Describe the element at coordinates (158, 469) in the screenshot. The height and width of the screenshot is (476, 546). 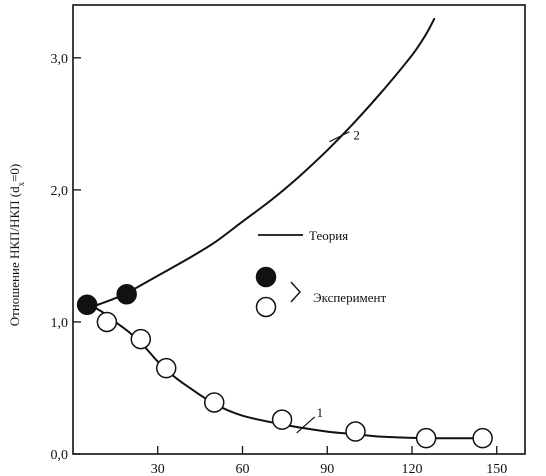
I see `x-tick-label: 30` at that location.